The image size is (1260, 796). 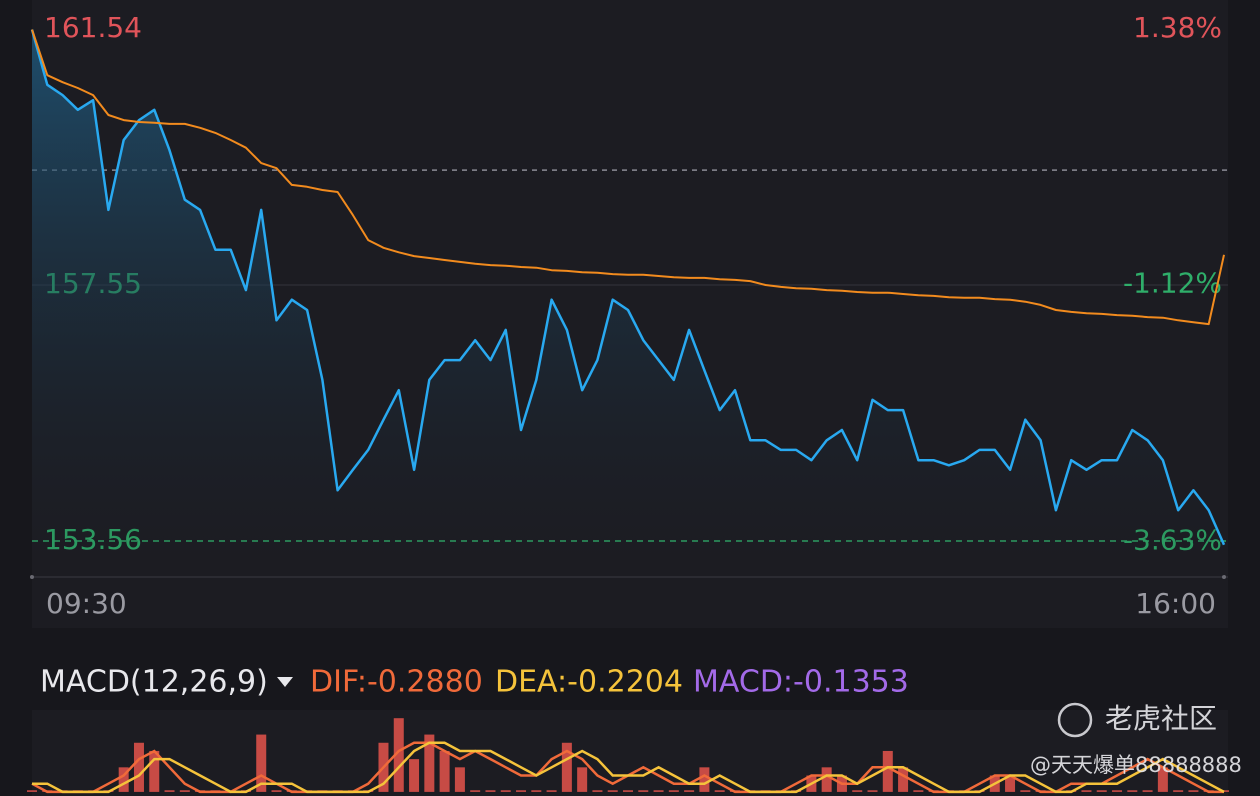 What do you see at coordinates (93, 27) in the screenshot?
I see `y-tick-label: 161.54` at bounding box center [93, 27].